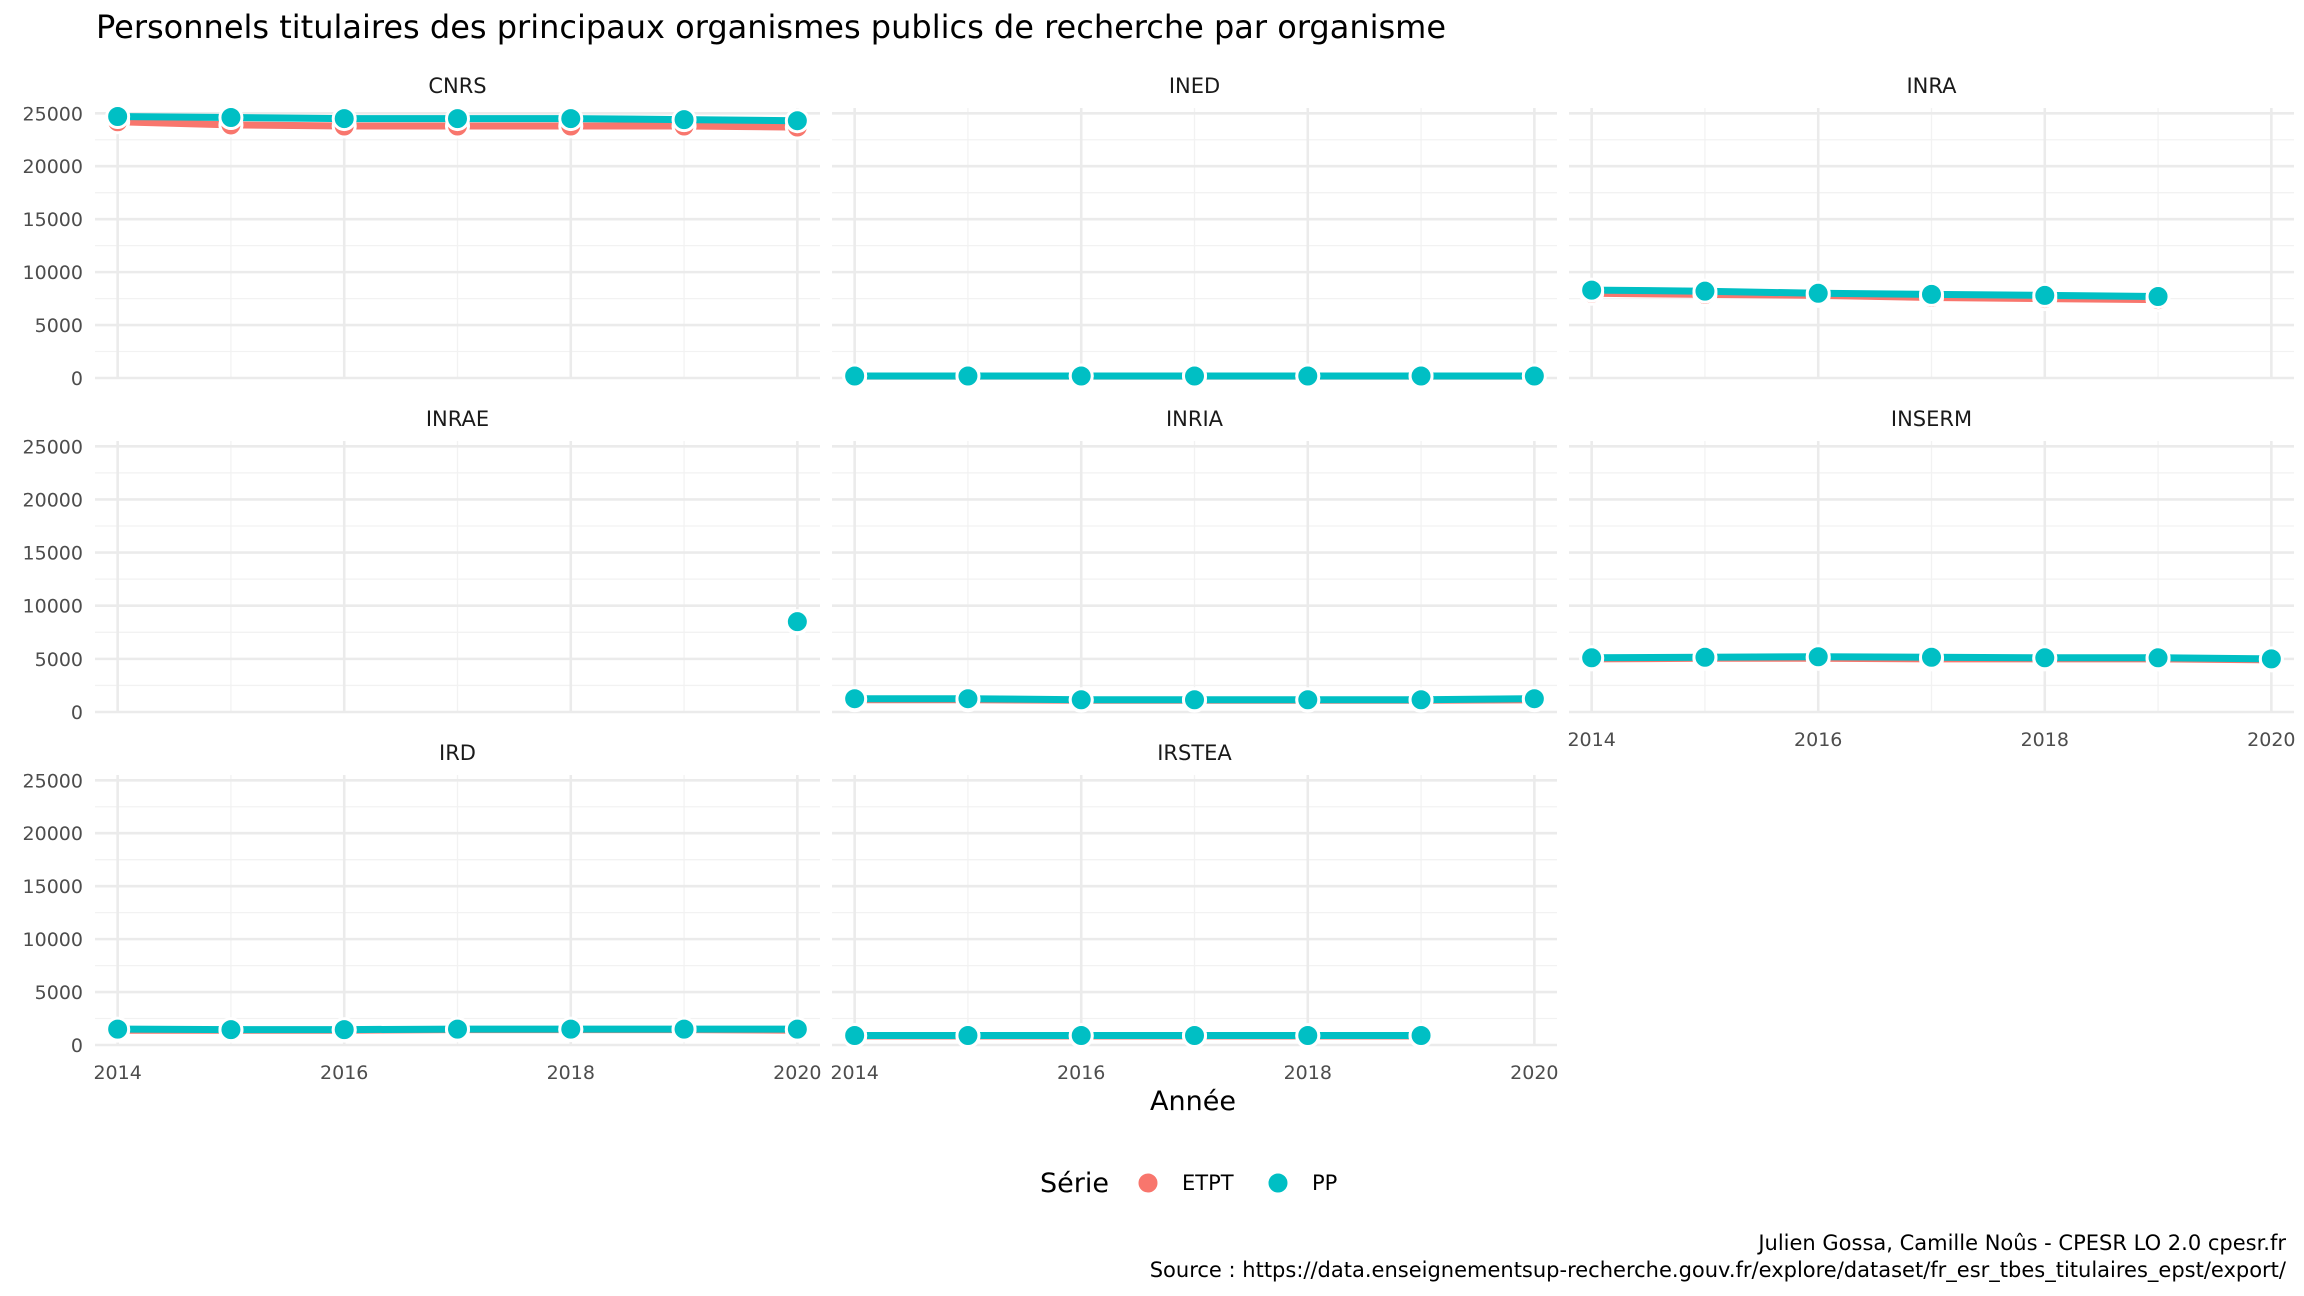 This screenshot has width=2304, height=1296. Describe the element at coordinates (1208, 1183) in the screenshot. I see `legend-label-etpt: ETPT` at that location.